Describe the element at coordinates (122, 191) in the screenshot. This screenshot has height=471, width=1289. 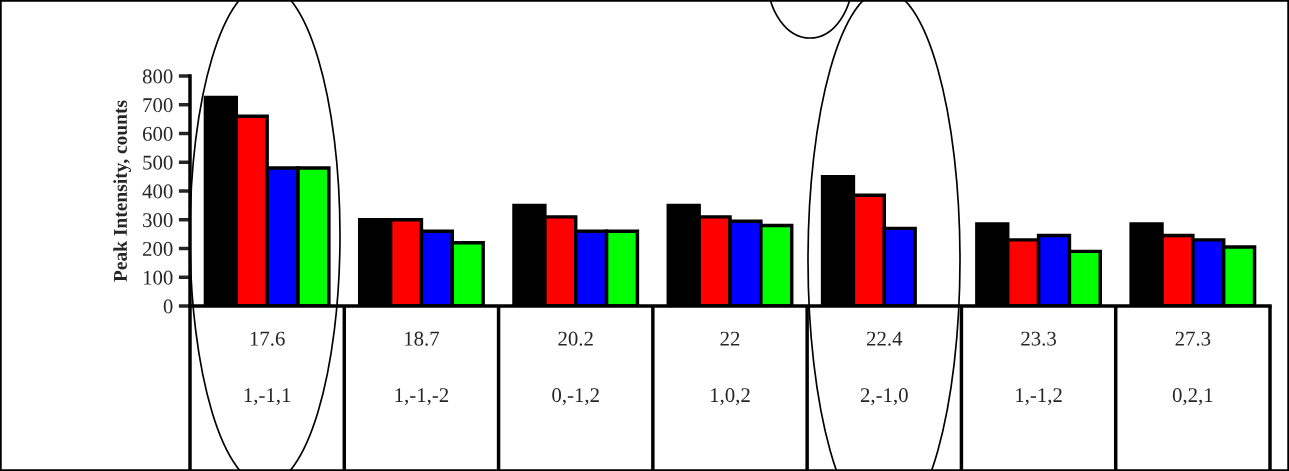
I see `y-axis-title: Peak Intensity, counts` at that location.